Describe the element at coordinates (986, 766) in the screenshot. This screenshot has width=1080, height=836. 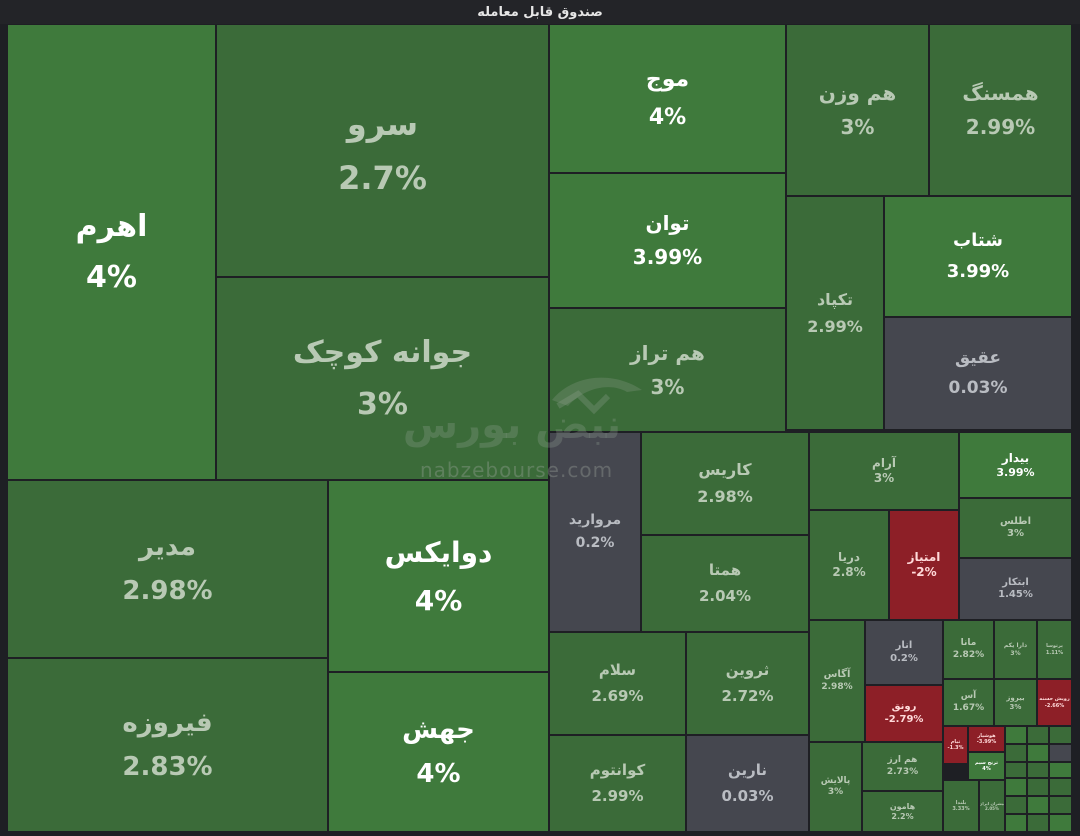
I see `treemap-tile: ترنج سیم 4%` at that location.